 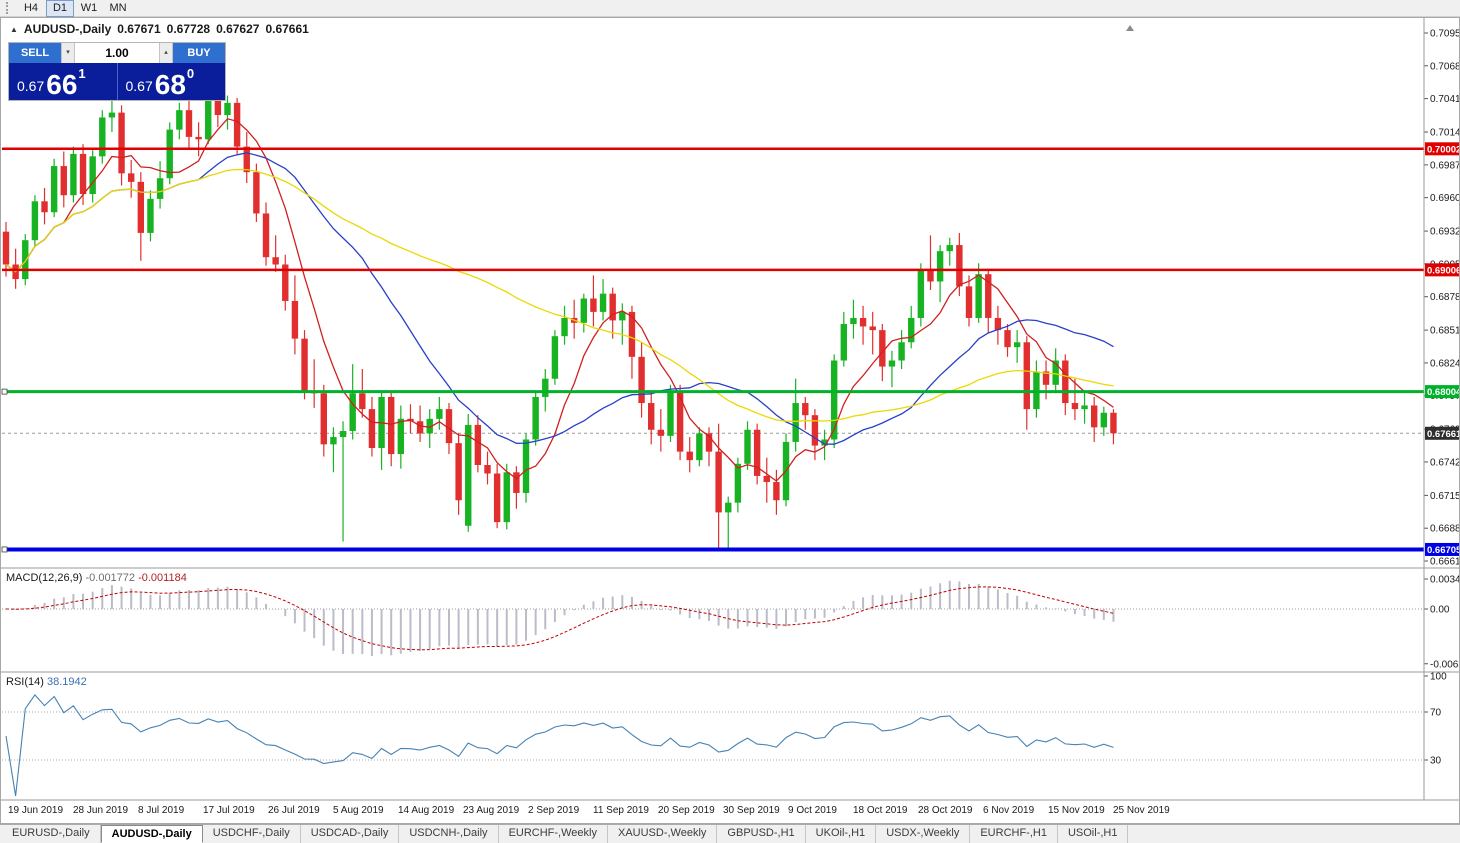 I want to click on chevron-up-icon: ▴, so click(x=166, y=52).